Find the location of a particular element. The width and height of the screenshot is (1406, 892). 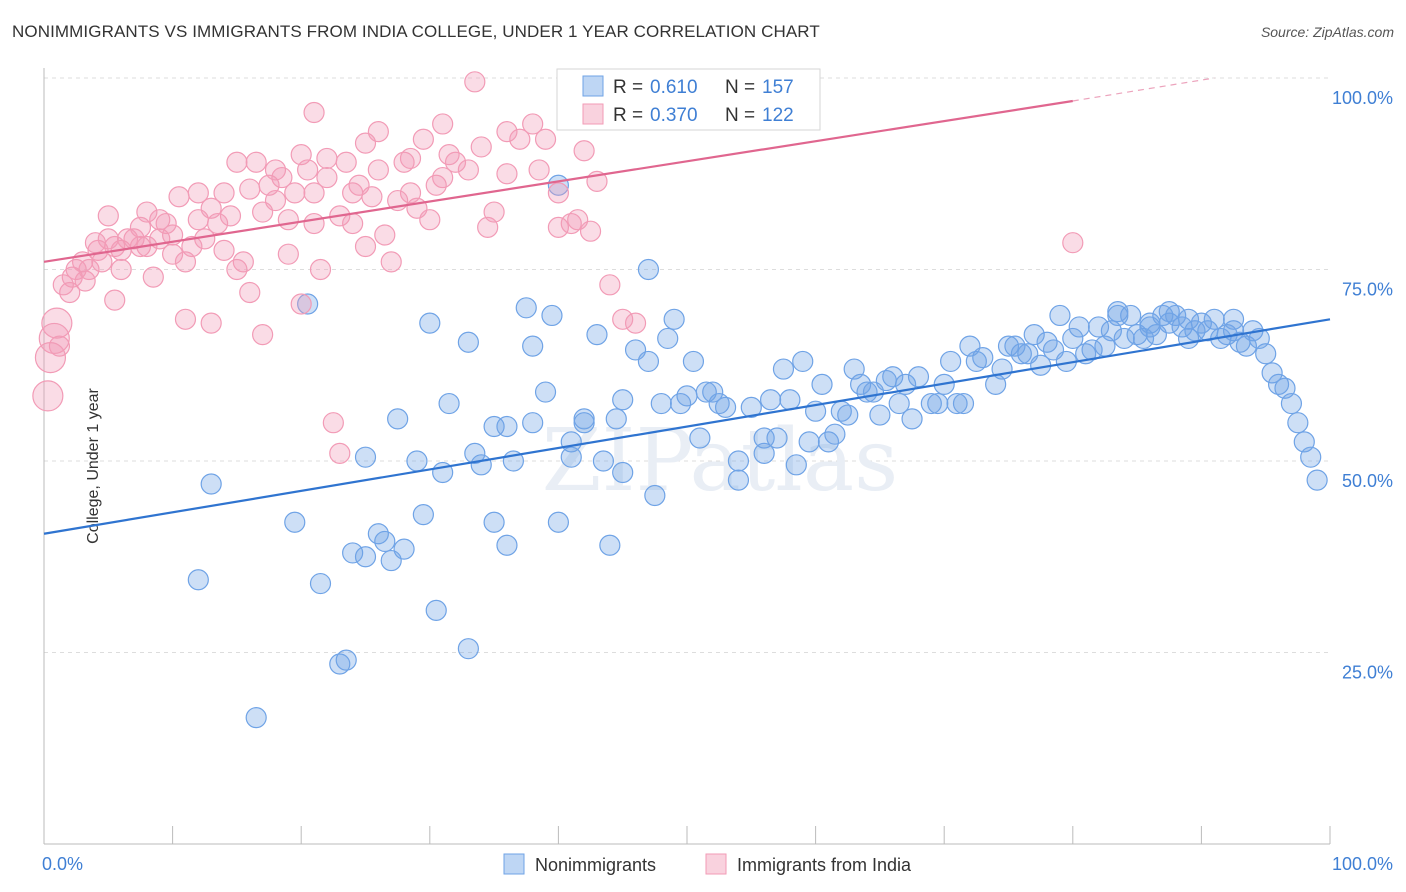

watermark: ZIPatlas is located at coordinates (720, 461).